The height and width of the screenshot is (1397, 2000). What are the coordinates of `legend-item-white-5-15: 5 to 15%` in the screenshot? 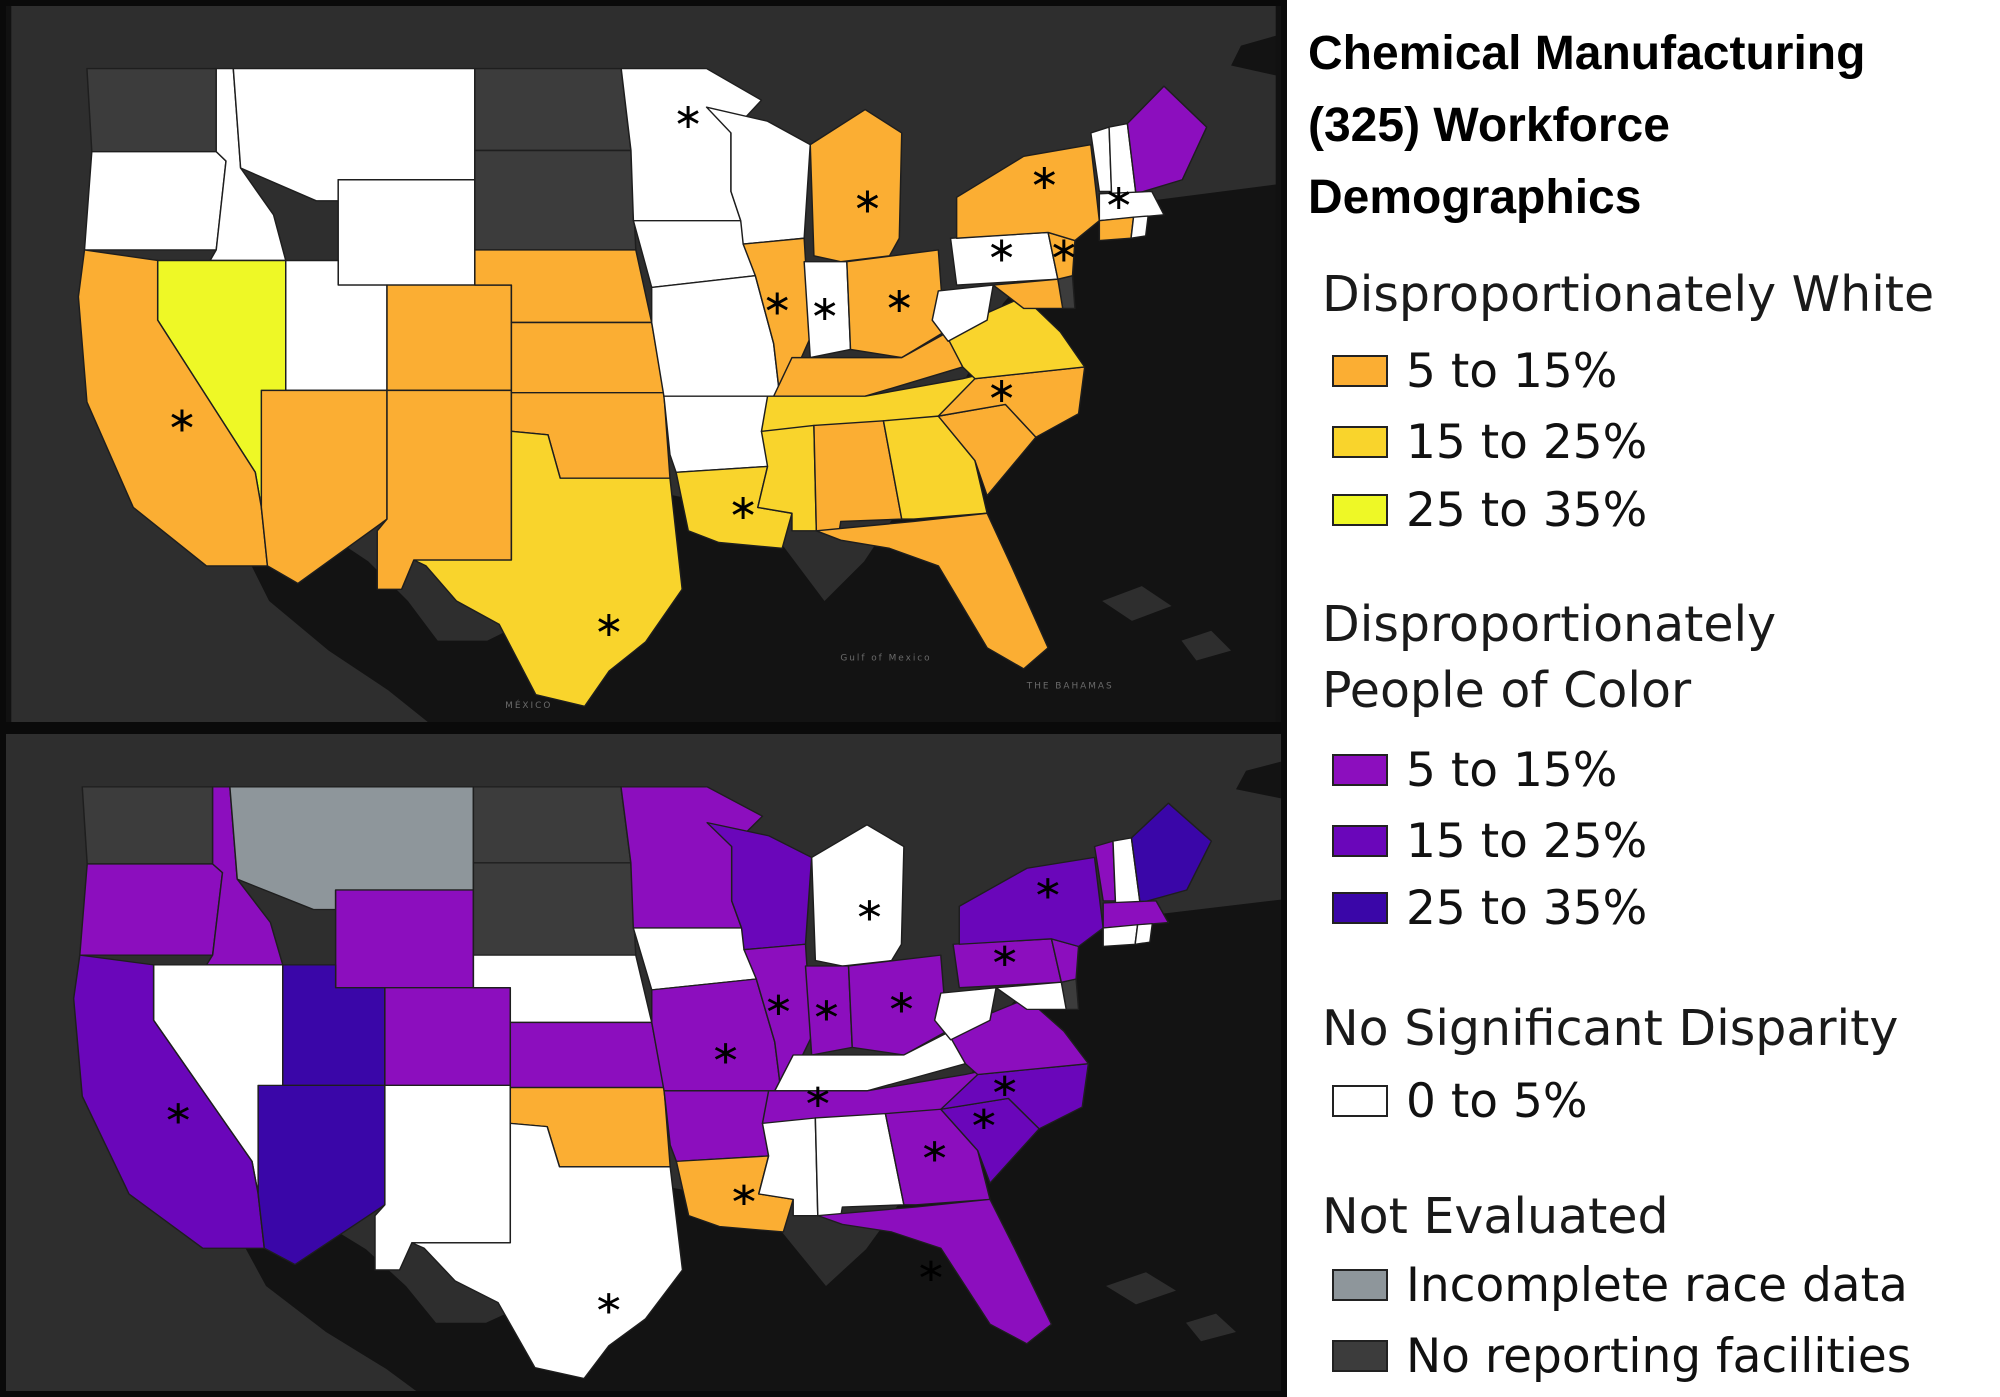 It's located at (1475, 371).